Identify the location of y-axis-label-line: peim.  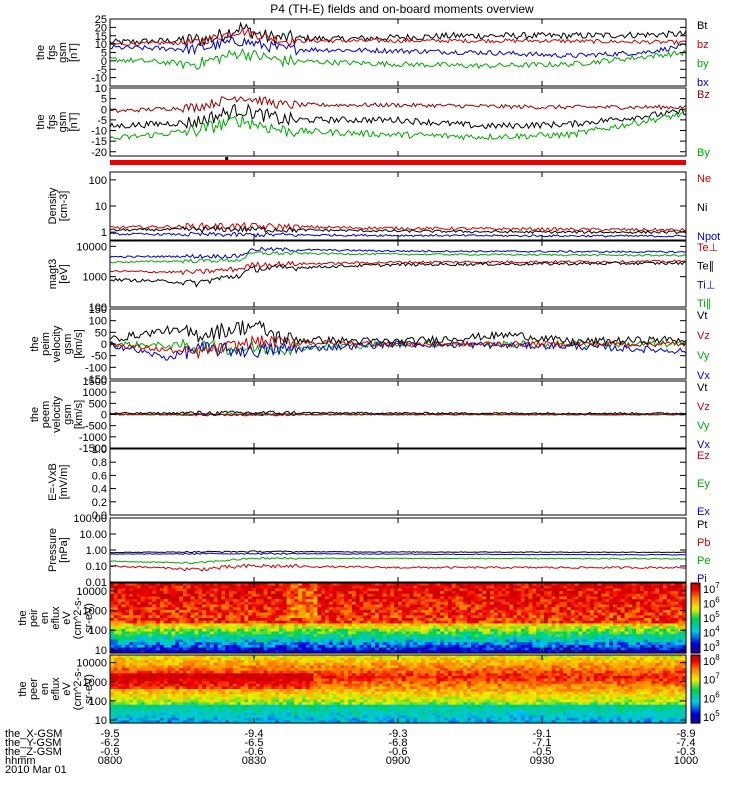
(46, 344).